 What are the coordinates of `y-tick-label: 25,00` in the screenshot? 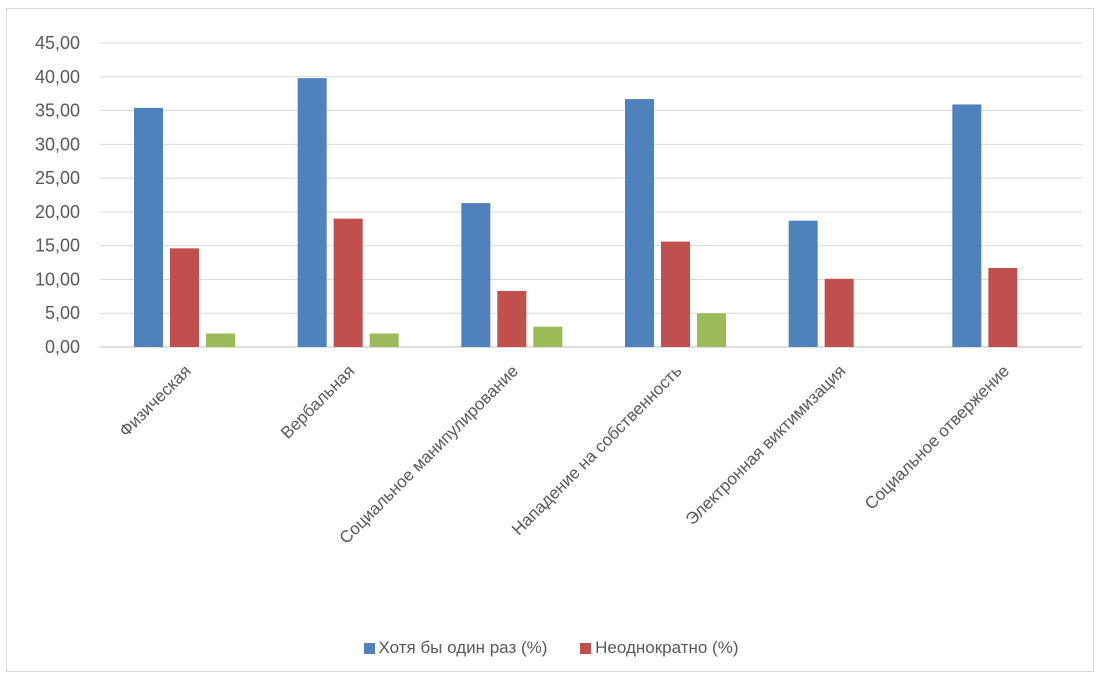 It's located at (57, 178).